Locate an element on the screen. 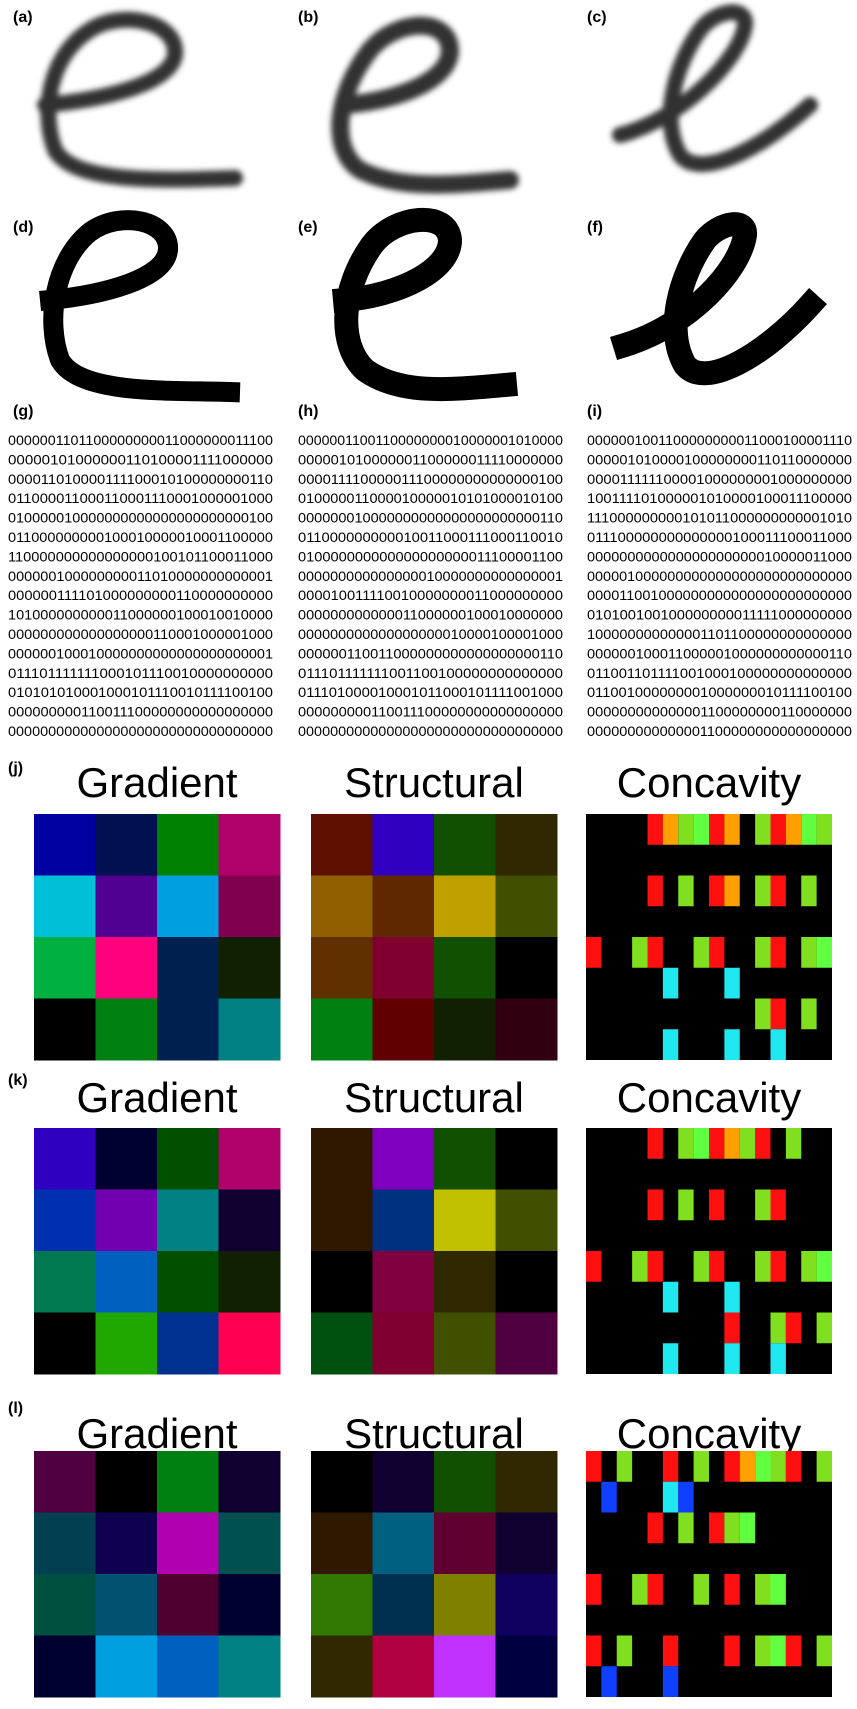 The width and height of the screenshot is (857, 1709). binary-row: 011101111111001100100000000000000 is located at coordinates (430, 673).